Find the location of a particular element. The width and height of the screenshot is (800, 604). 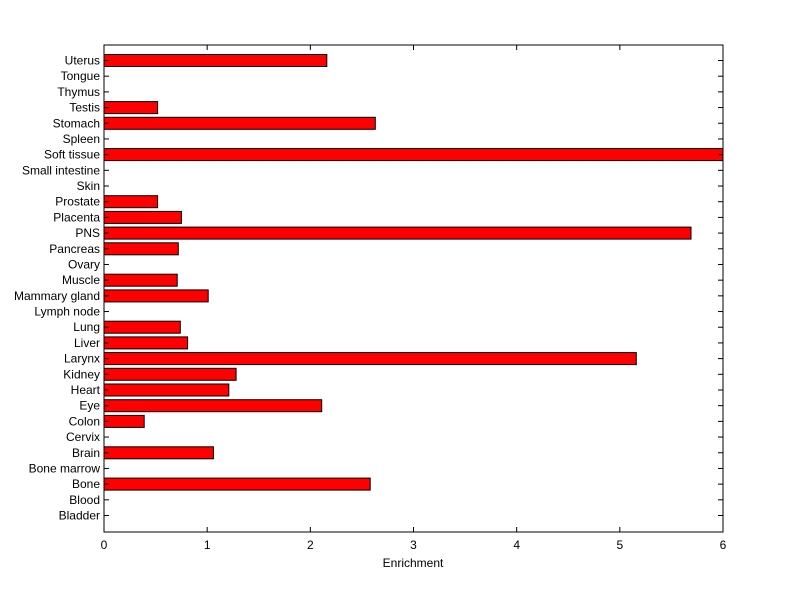

y-tick-label-cervix: Cervix is located at coordinates (83, 437).